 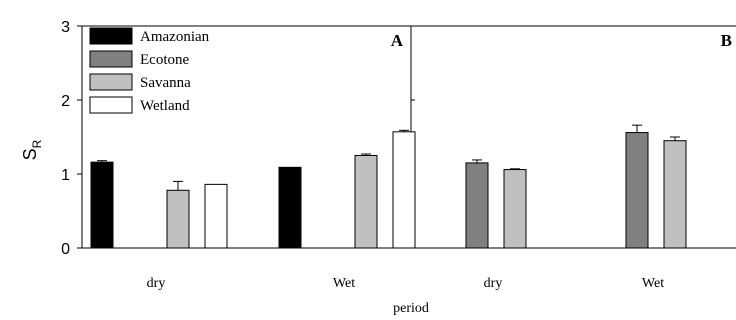 I want to click on y-tick-label: 1, so click(x=65, y=175).